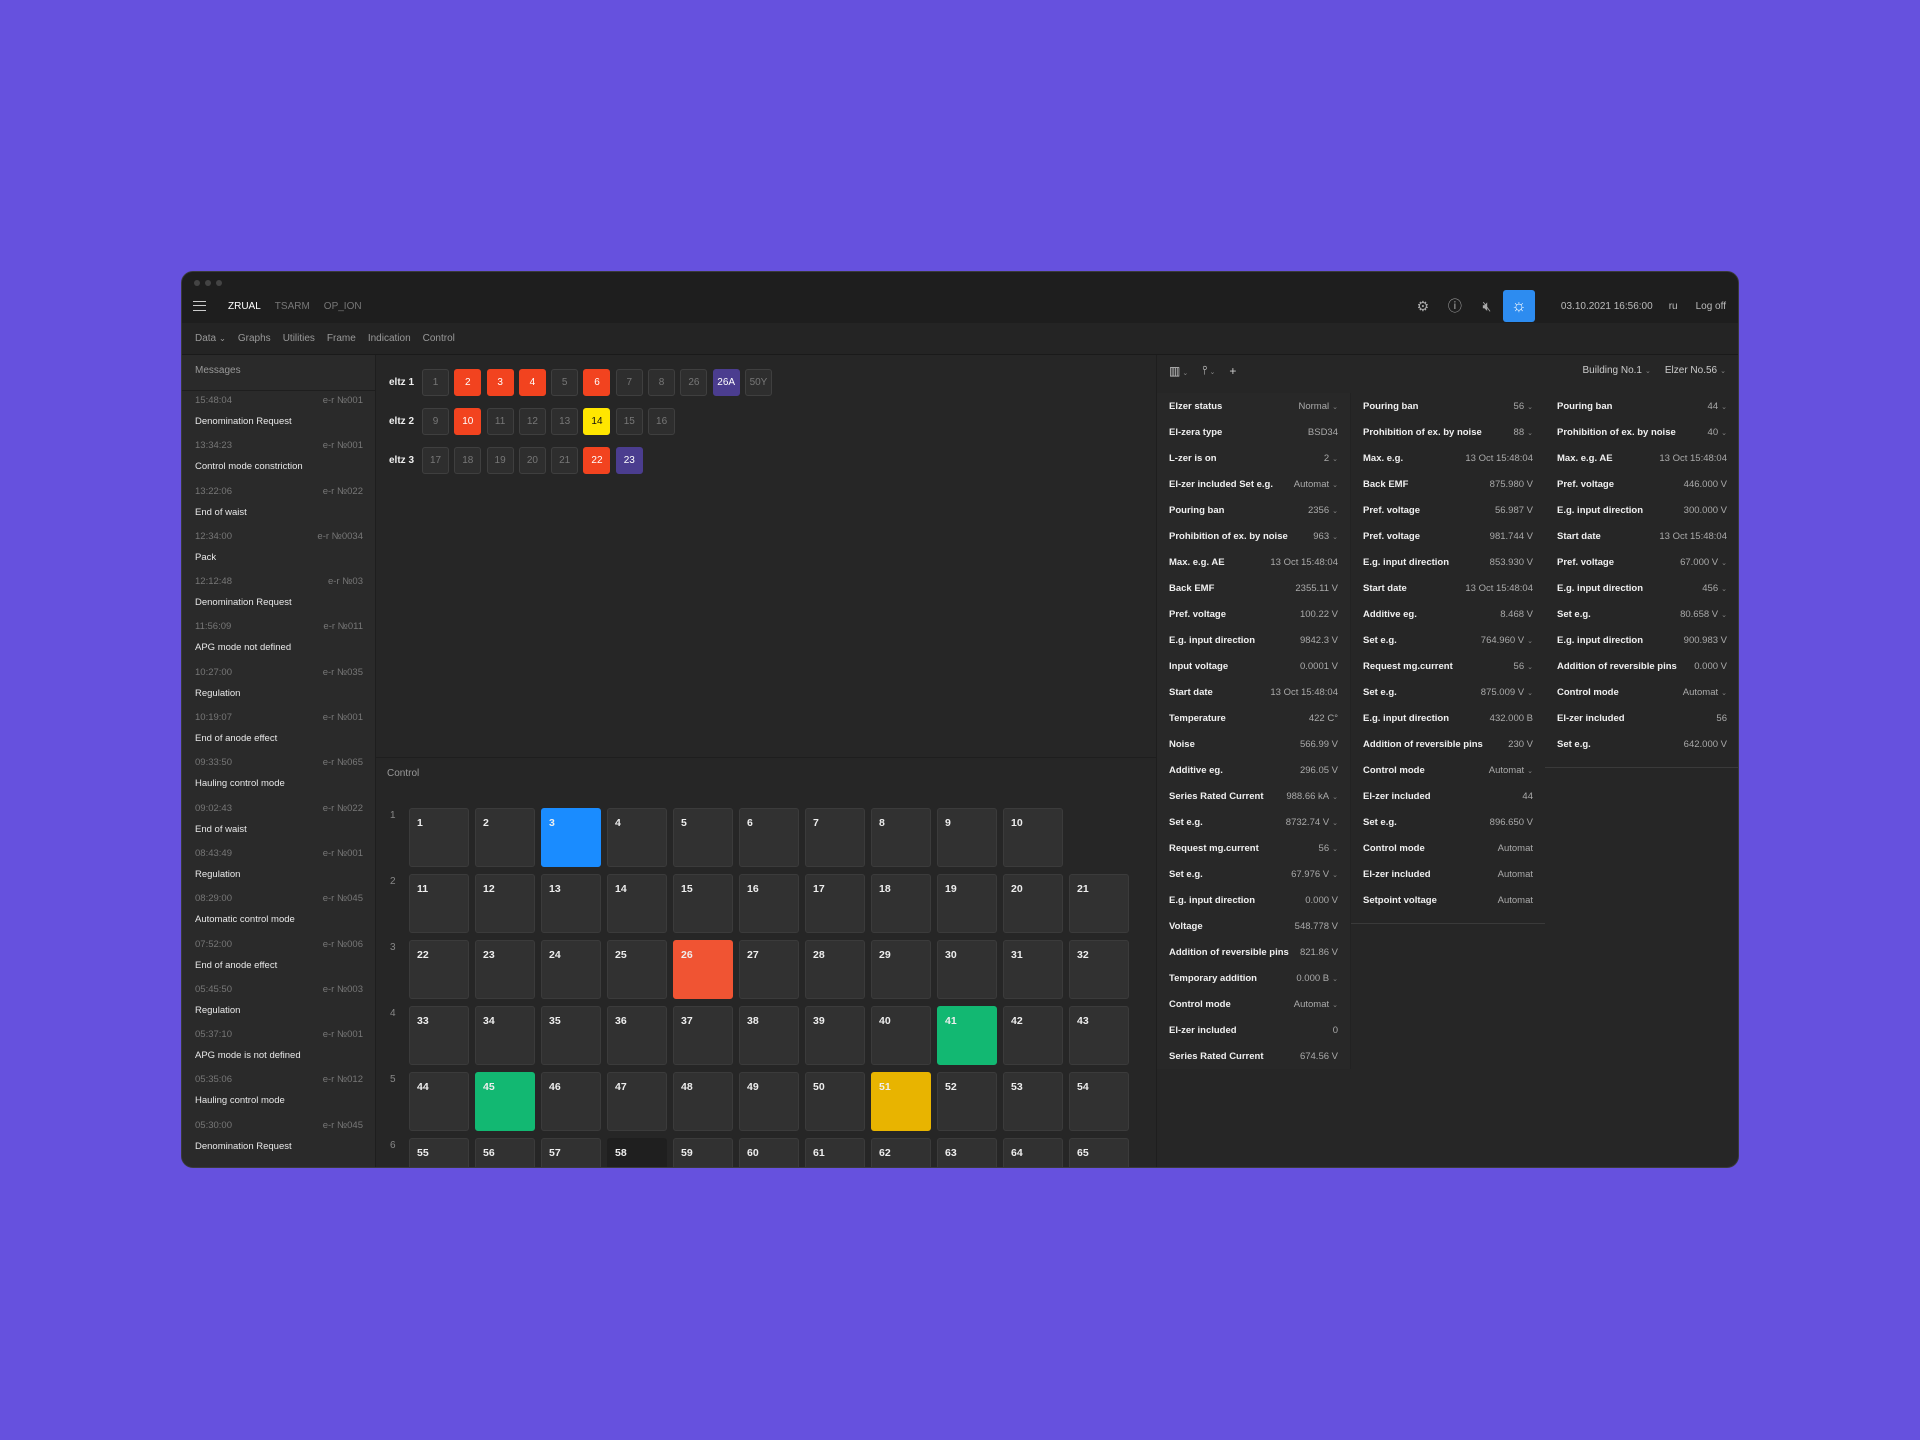  Describe the element at coordinates (1253, 874) in the screenshot. I see `property-row: Set e.g. 67.976 V ⌄` at that location.